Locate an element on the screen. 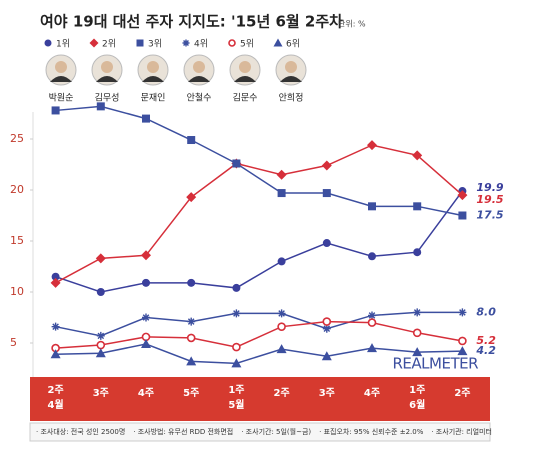 The image size is (550, 472). value-label: 19.9 is located at coordinates (489, 187).